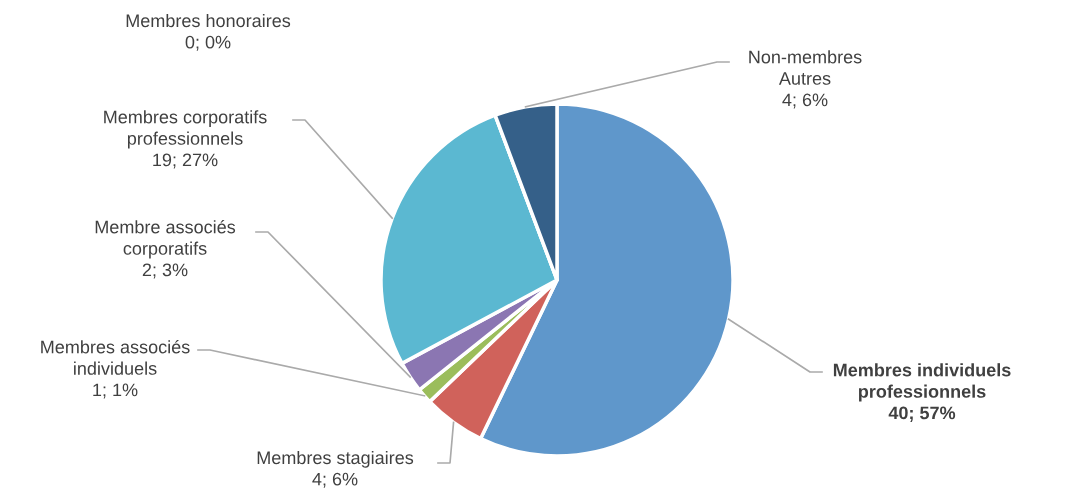 This screenshot has height=500, width=1073. Describe the element at coordinates (208, 43) in the screenshot. I see `text: 0; 0%` at that location.